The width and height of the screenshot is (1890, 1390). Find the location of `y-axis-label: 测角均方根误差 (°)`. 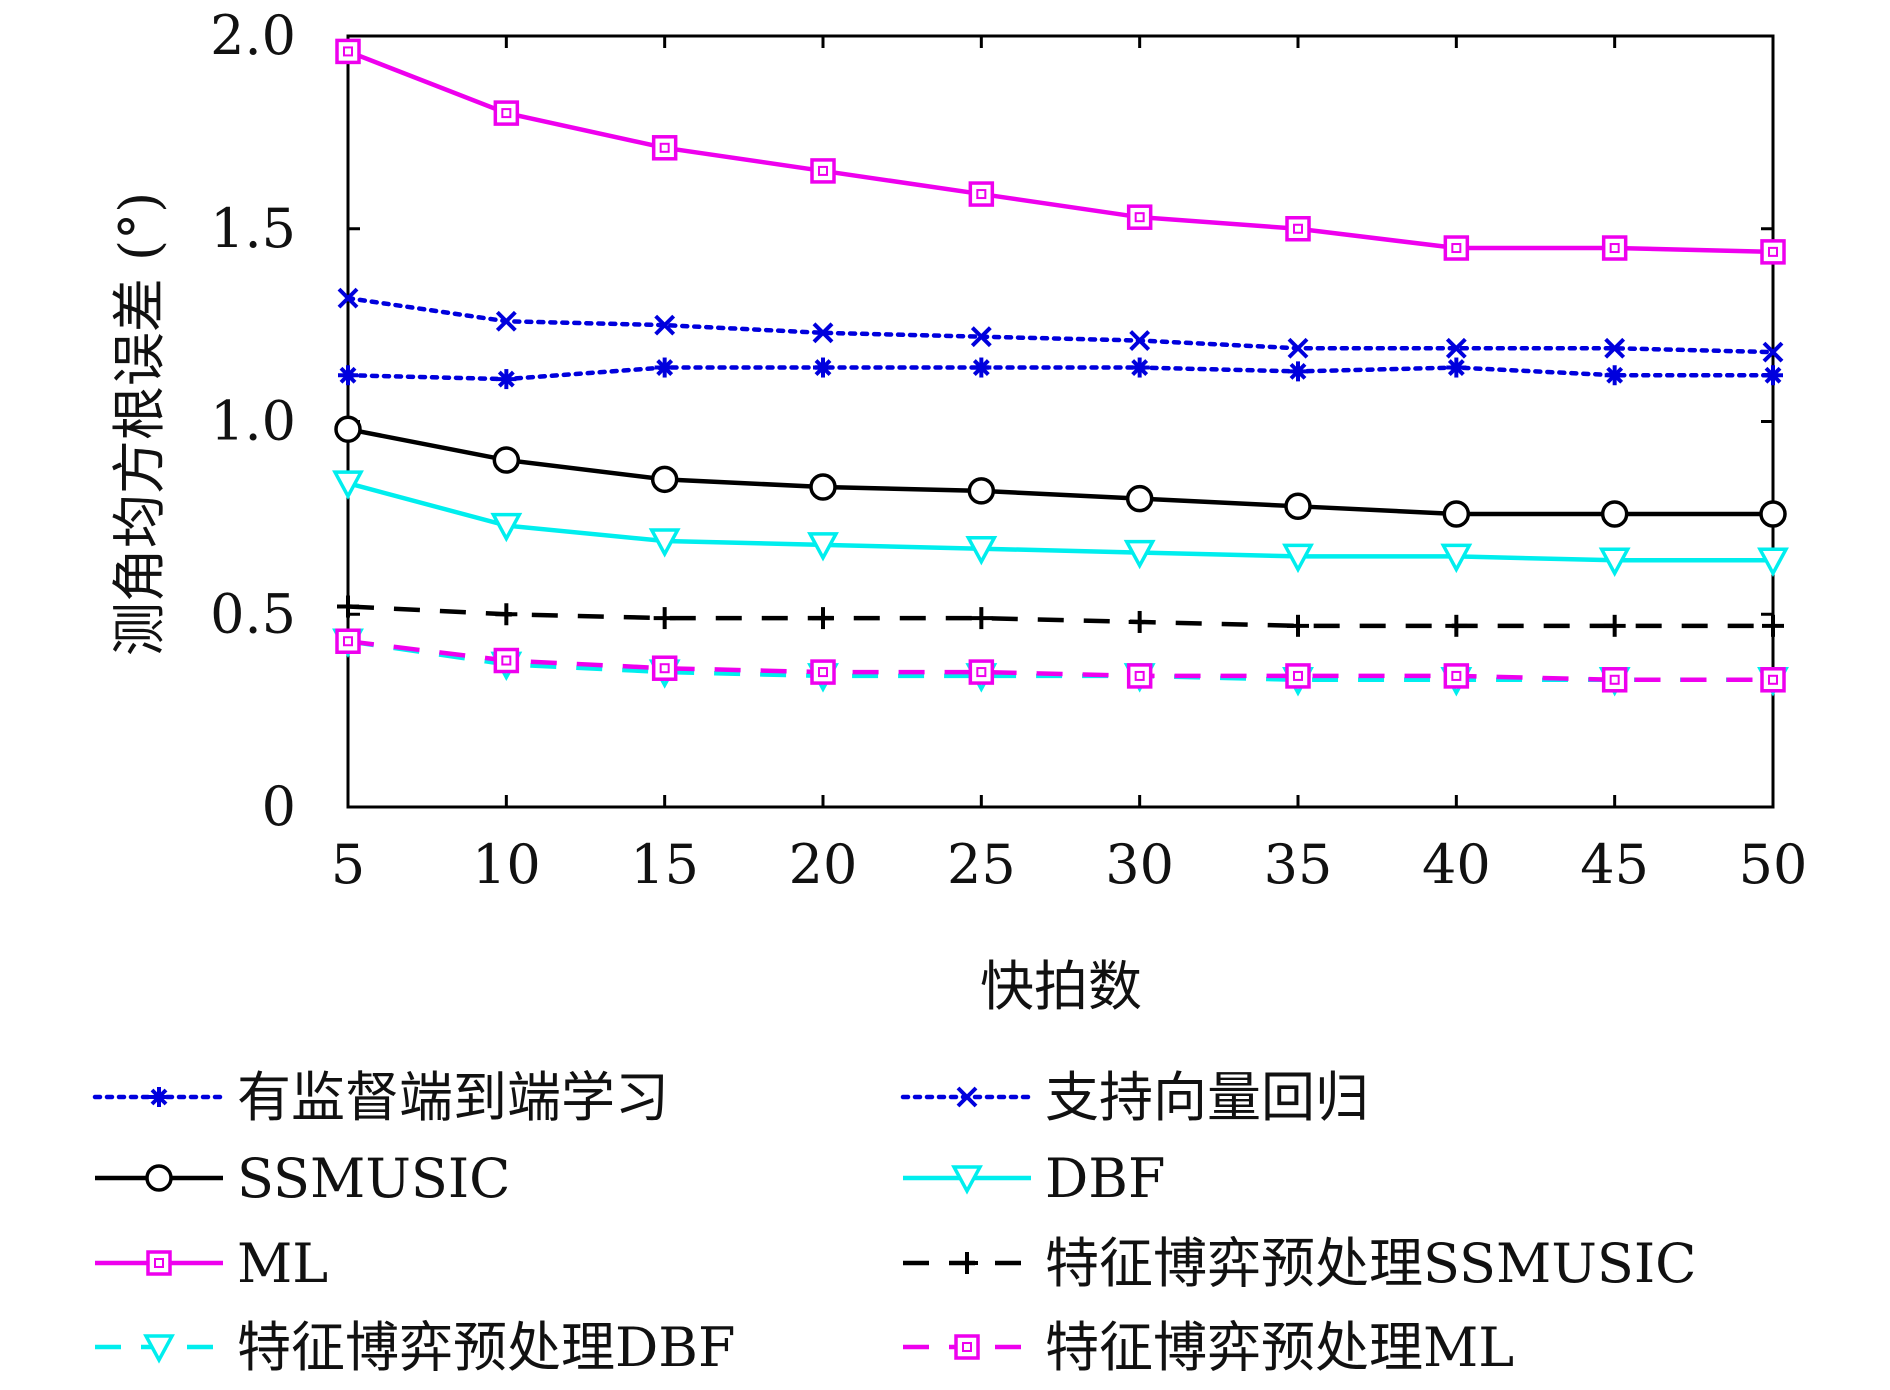

y-axis-label: 测角均方根误差 (°) is located at coordinates (139, 424).